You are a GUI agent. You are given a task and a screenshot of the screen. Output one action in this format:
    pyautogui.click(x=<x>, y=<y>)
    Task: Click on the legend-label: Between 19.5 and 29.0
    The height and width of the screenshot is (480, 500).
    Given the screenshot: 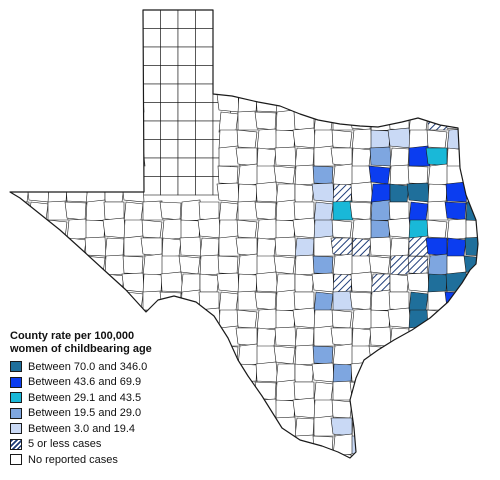 What is the action you would take?
    pyautogui.click(x=85, y=413)
    